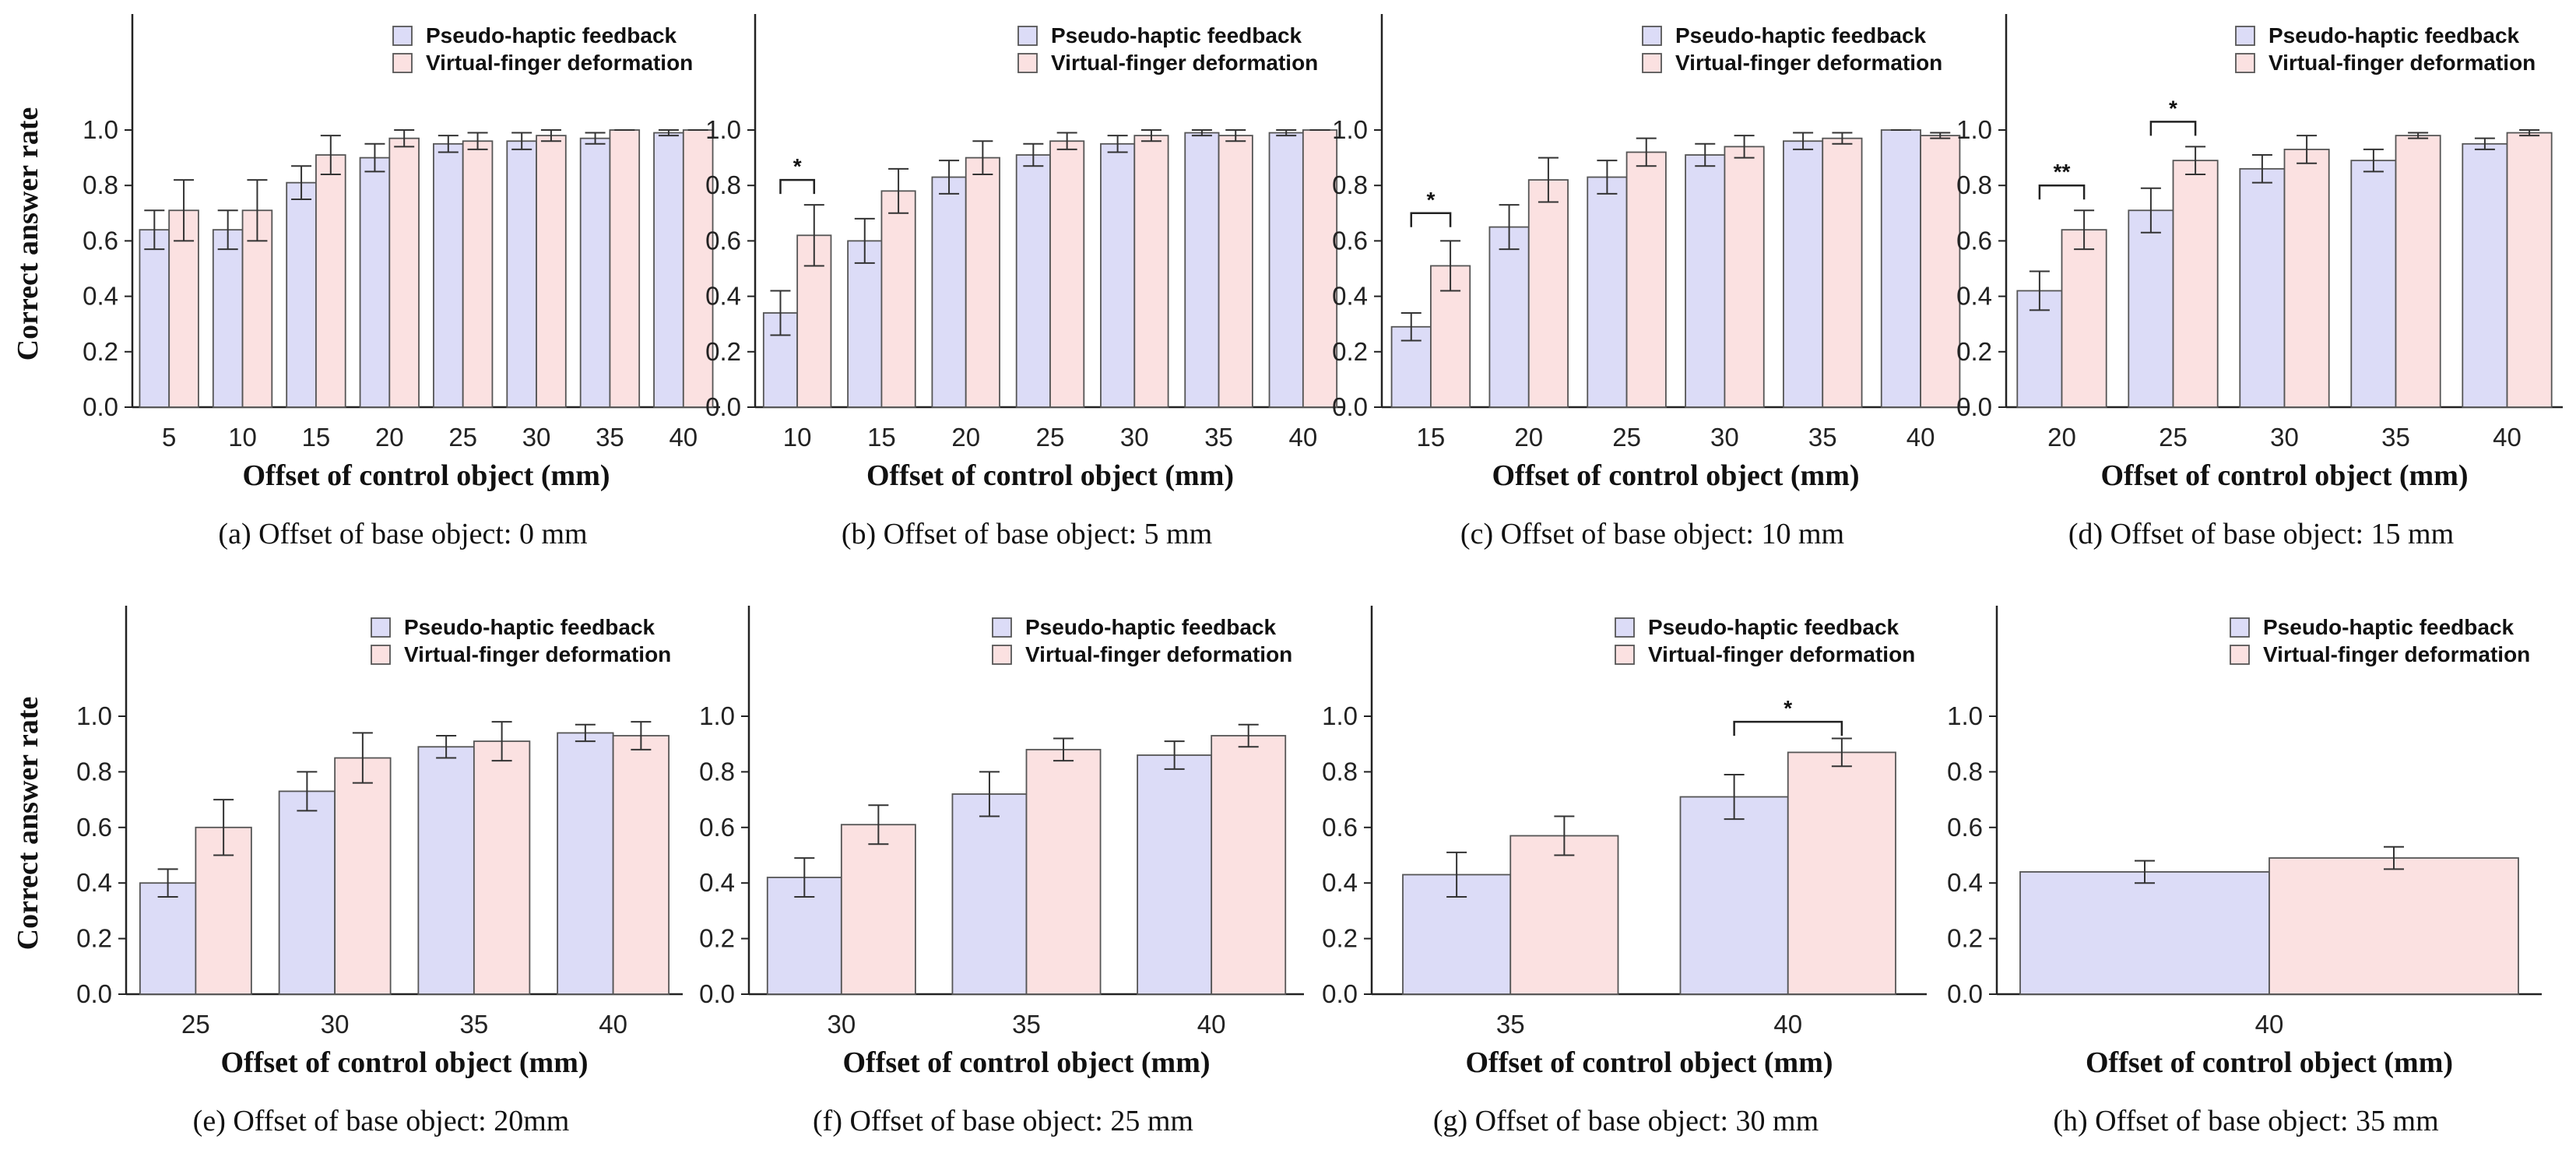  Describe the element at coordinates (1652, 534) in the screenshot. I see `panel-caption: (c) Offset of base object: 10 mm` at that location.